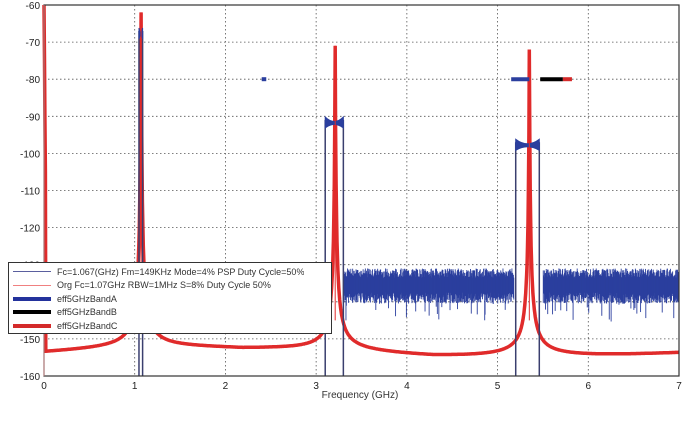  I want to click on x-tick-label: 6, so click(589, 386).